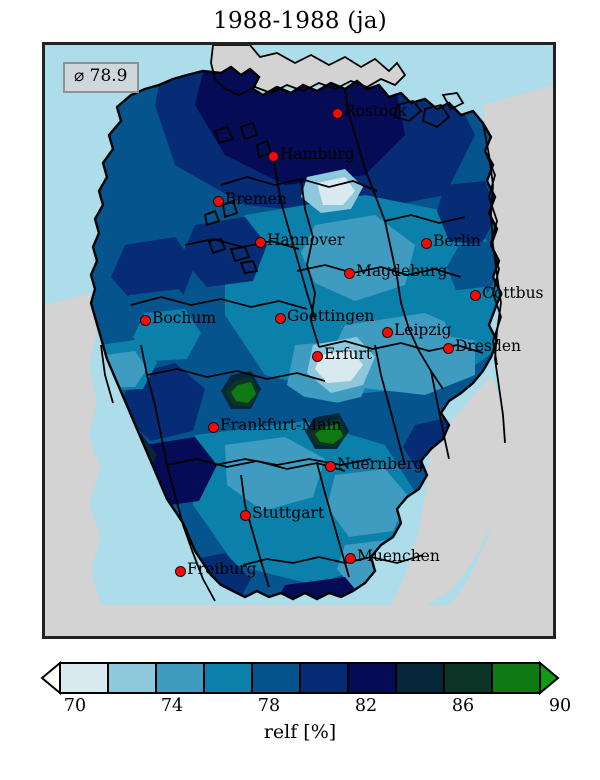 This screenshot has width=600, height=780. What do you see at coordinates (281, 425) in the screenshot?
I see `city-label: Frankfurt-Main` at bounding box center [281, 425].